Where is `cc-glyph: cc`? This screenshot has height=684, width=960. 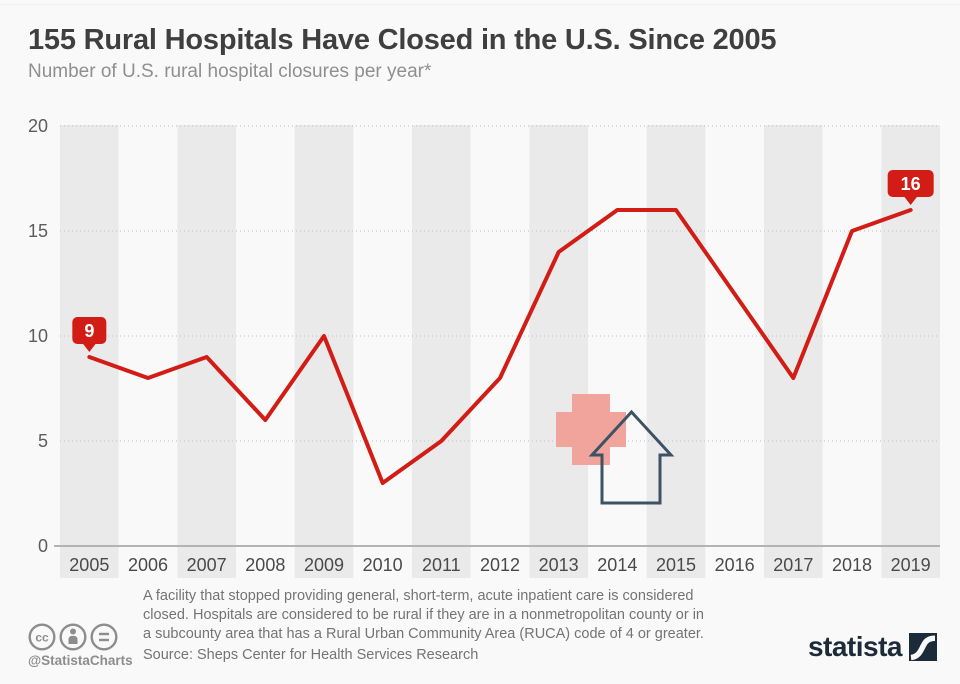 cc-glyph: cc is located at coordinates (42, 638).